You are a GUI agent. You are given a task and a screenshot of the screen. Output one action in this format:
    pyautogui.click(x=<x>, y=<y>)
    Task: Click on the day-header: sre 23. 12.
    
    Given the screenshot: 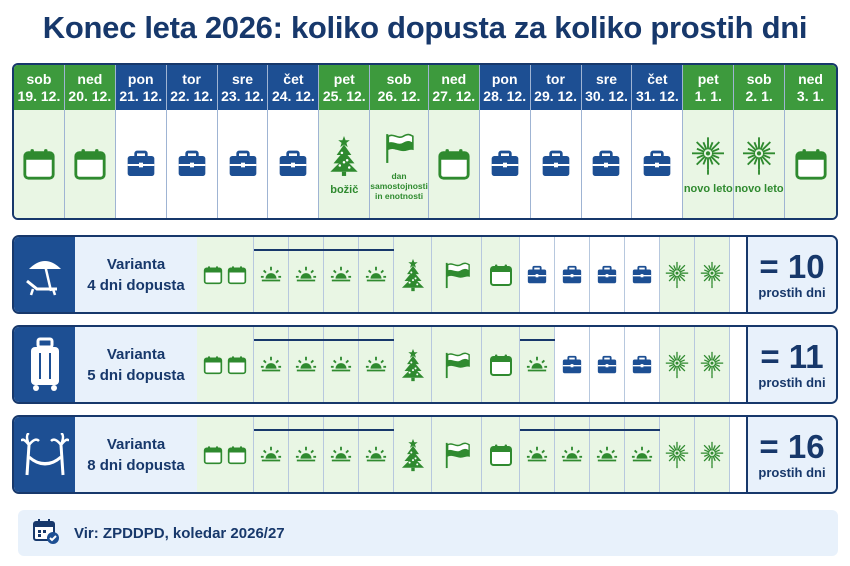 What is the action you would take?
    pyautogui.click(x=242, y=87)
    